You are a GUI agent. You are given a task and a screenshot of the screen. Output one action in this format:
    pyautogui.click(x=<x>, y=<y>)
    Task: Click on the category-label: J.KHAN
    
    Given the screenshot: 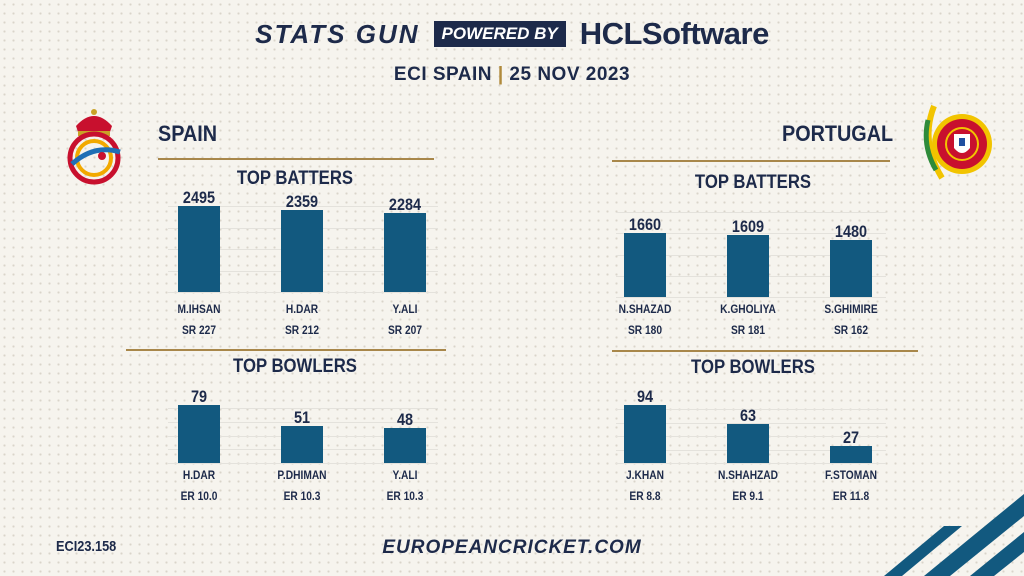 What is the action you would take?
    pyautogui.click(x=645, y=475)
    